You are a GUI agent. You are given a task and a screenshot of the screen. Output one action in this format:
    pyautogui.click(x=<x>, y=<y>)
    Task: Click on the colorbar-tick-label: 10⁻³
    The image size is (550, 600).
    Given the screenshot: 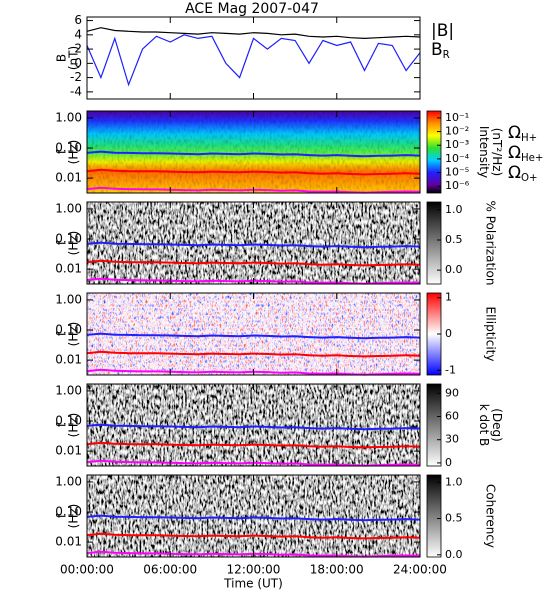 What is the action you would take?
    pyautogui.click(x=457, y=144)
    